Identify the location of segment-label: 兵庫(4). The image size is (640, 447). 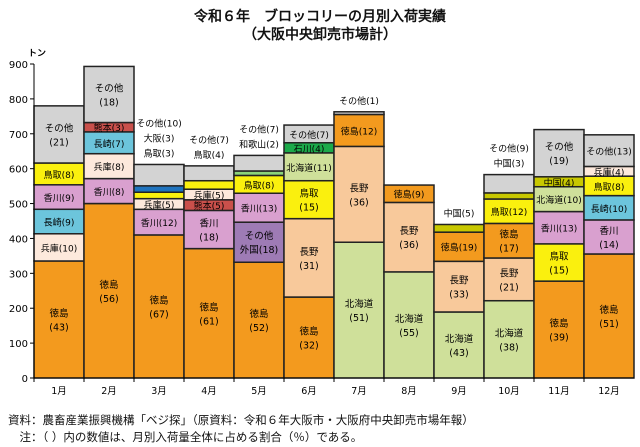
(609, 172).